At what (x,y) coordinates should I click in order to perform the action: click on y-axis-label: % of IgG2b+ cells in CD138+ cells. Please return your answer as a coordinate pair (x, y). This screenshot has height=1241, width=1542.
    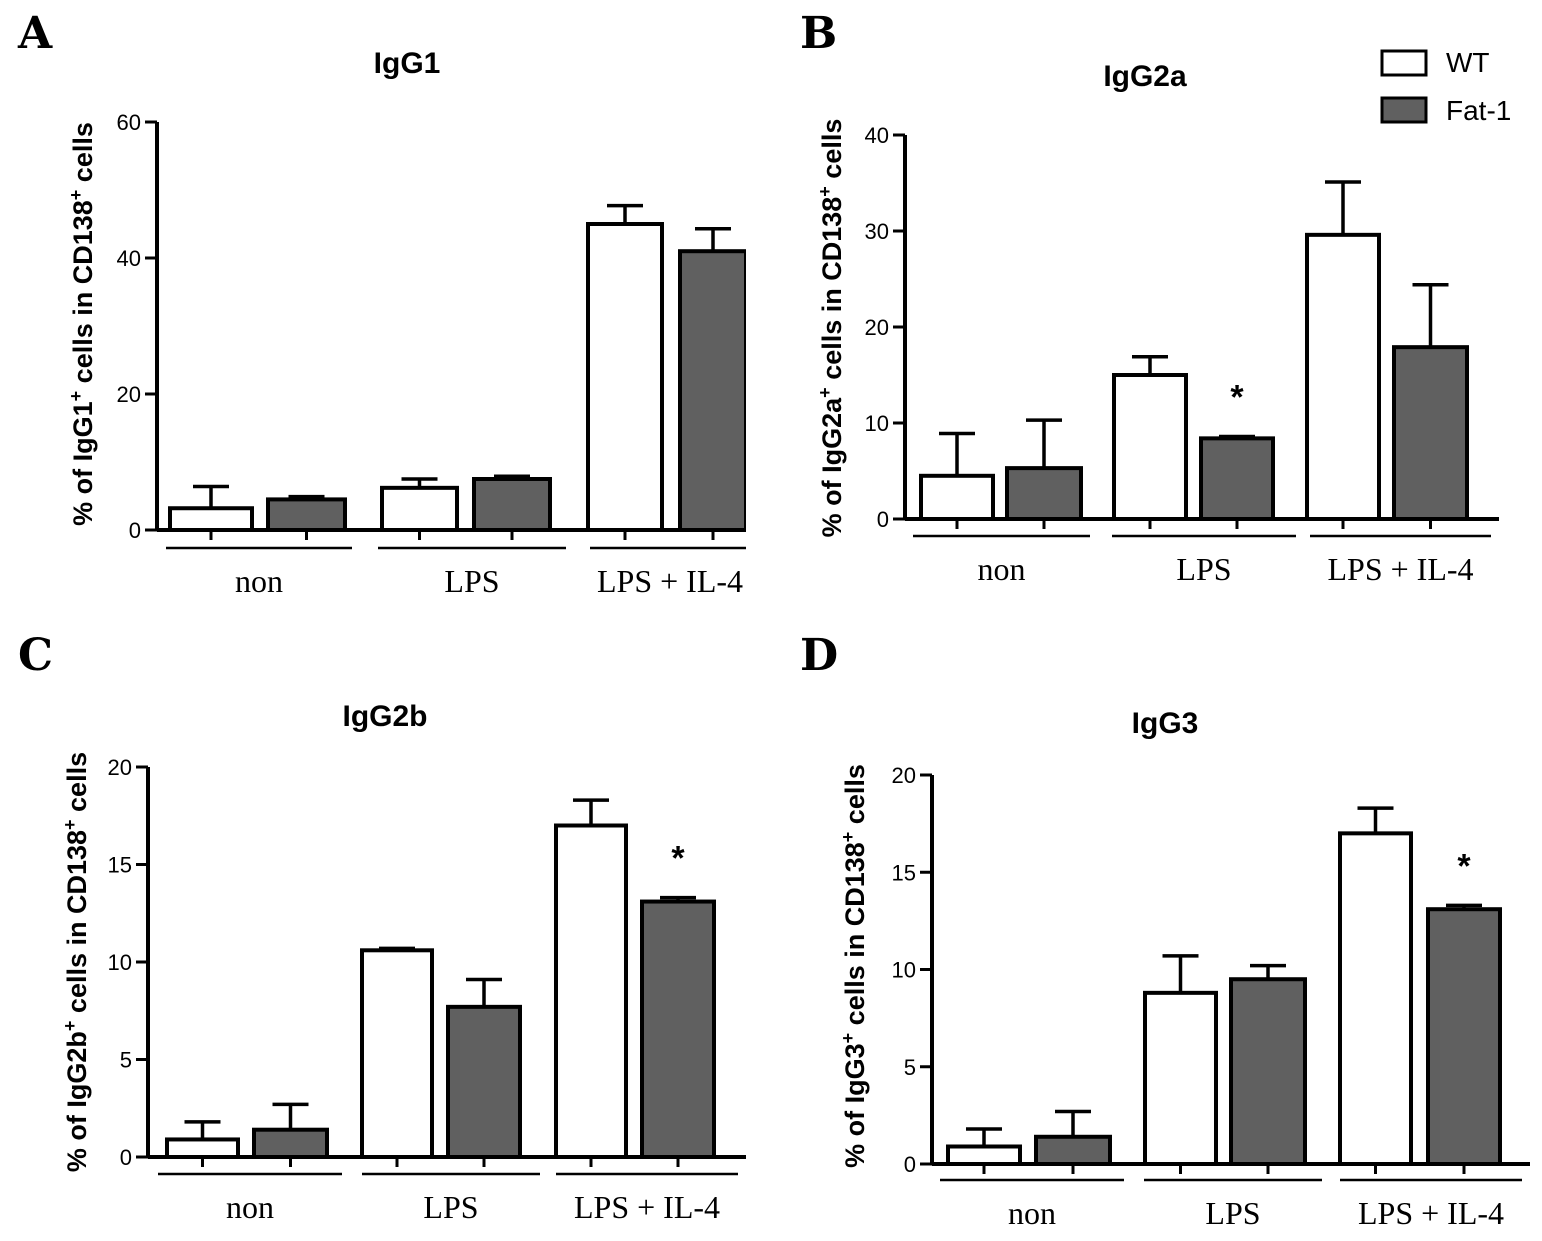
    Looking at the image, I should click on (76, 962).